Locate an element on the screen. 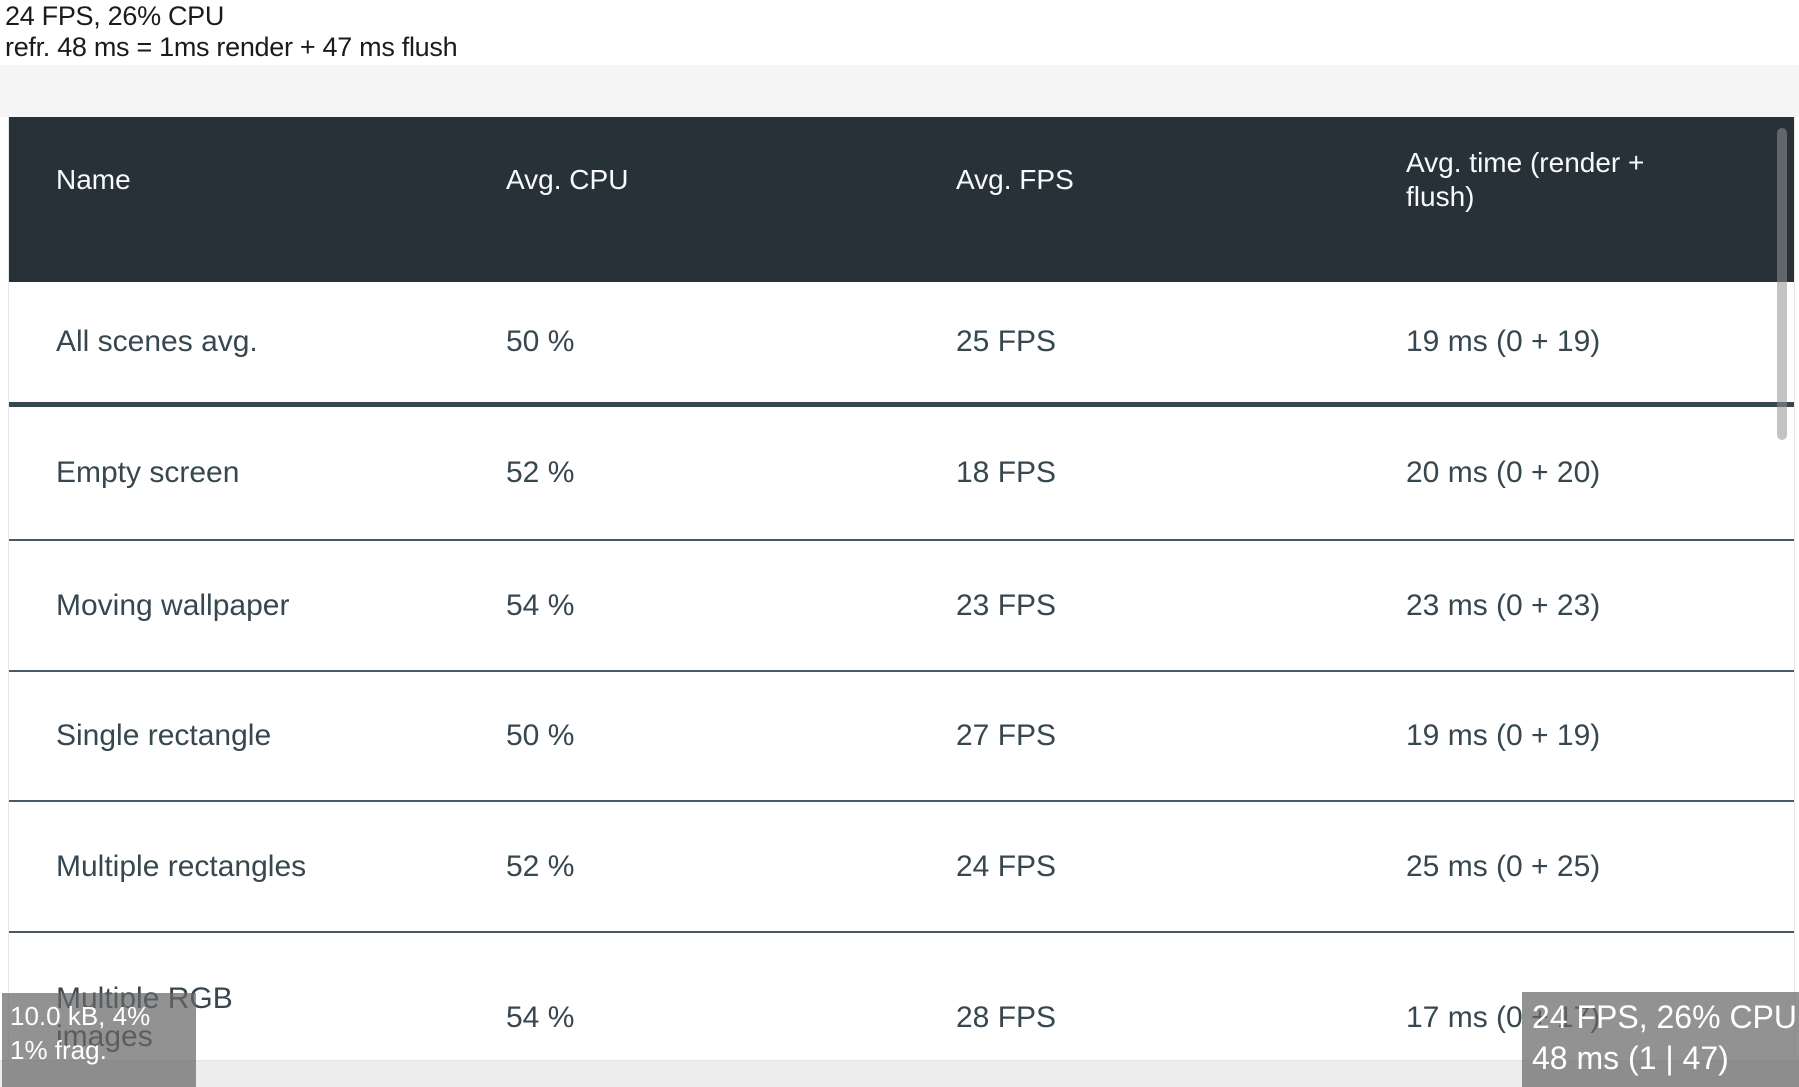  name-cell: Multiple rectangles is located at coordinates (181, 866).